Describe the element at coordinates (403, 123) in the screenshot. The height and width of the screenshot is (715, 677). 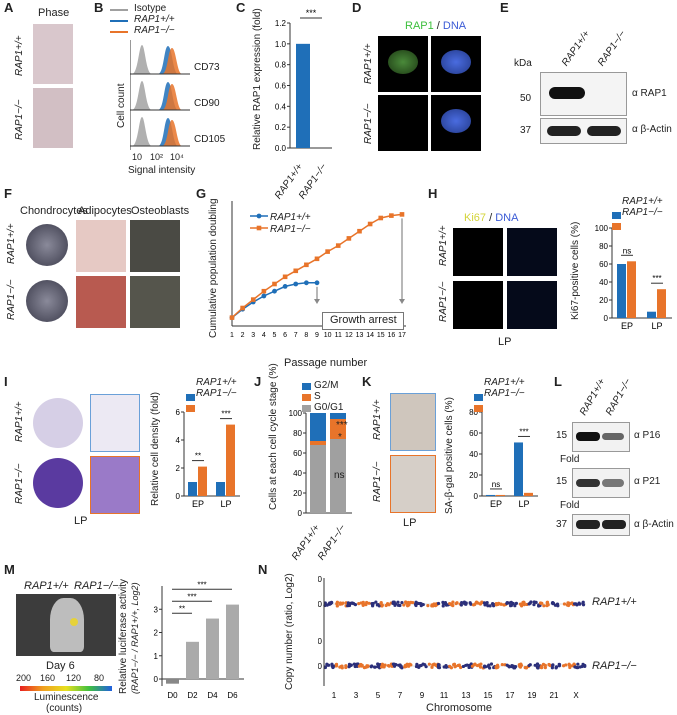
I see `if-rap1-ko` at that location.